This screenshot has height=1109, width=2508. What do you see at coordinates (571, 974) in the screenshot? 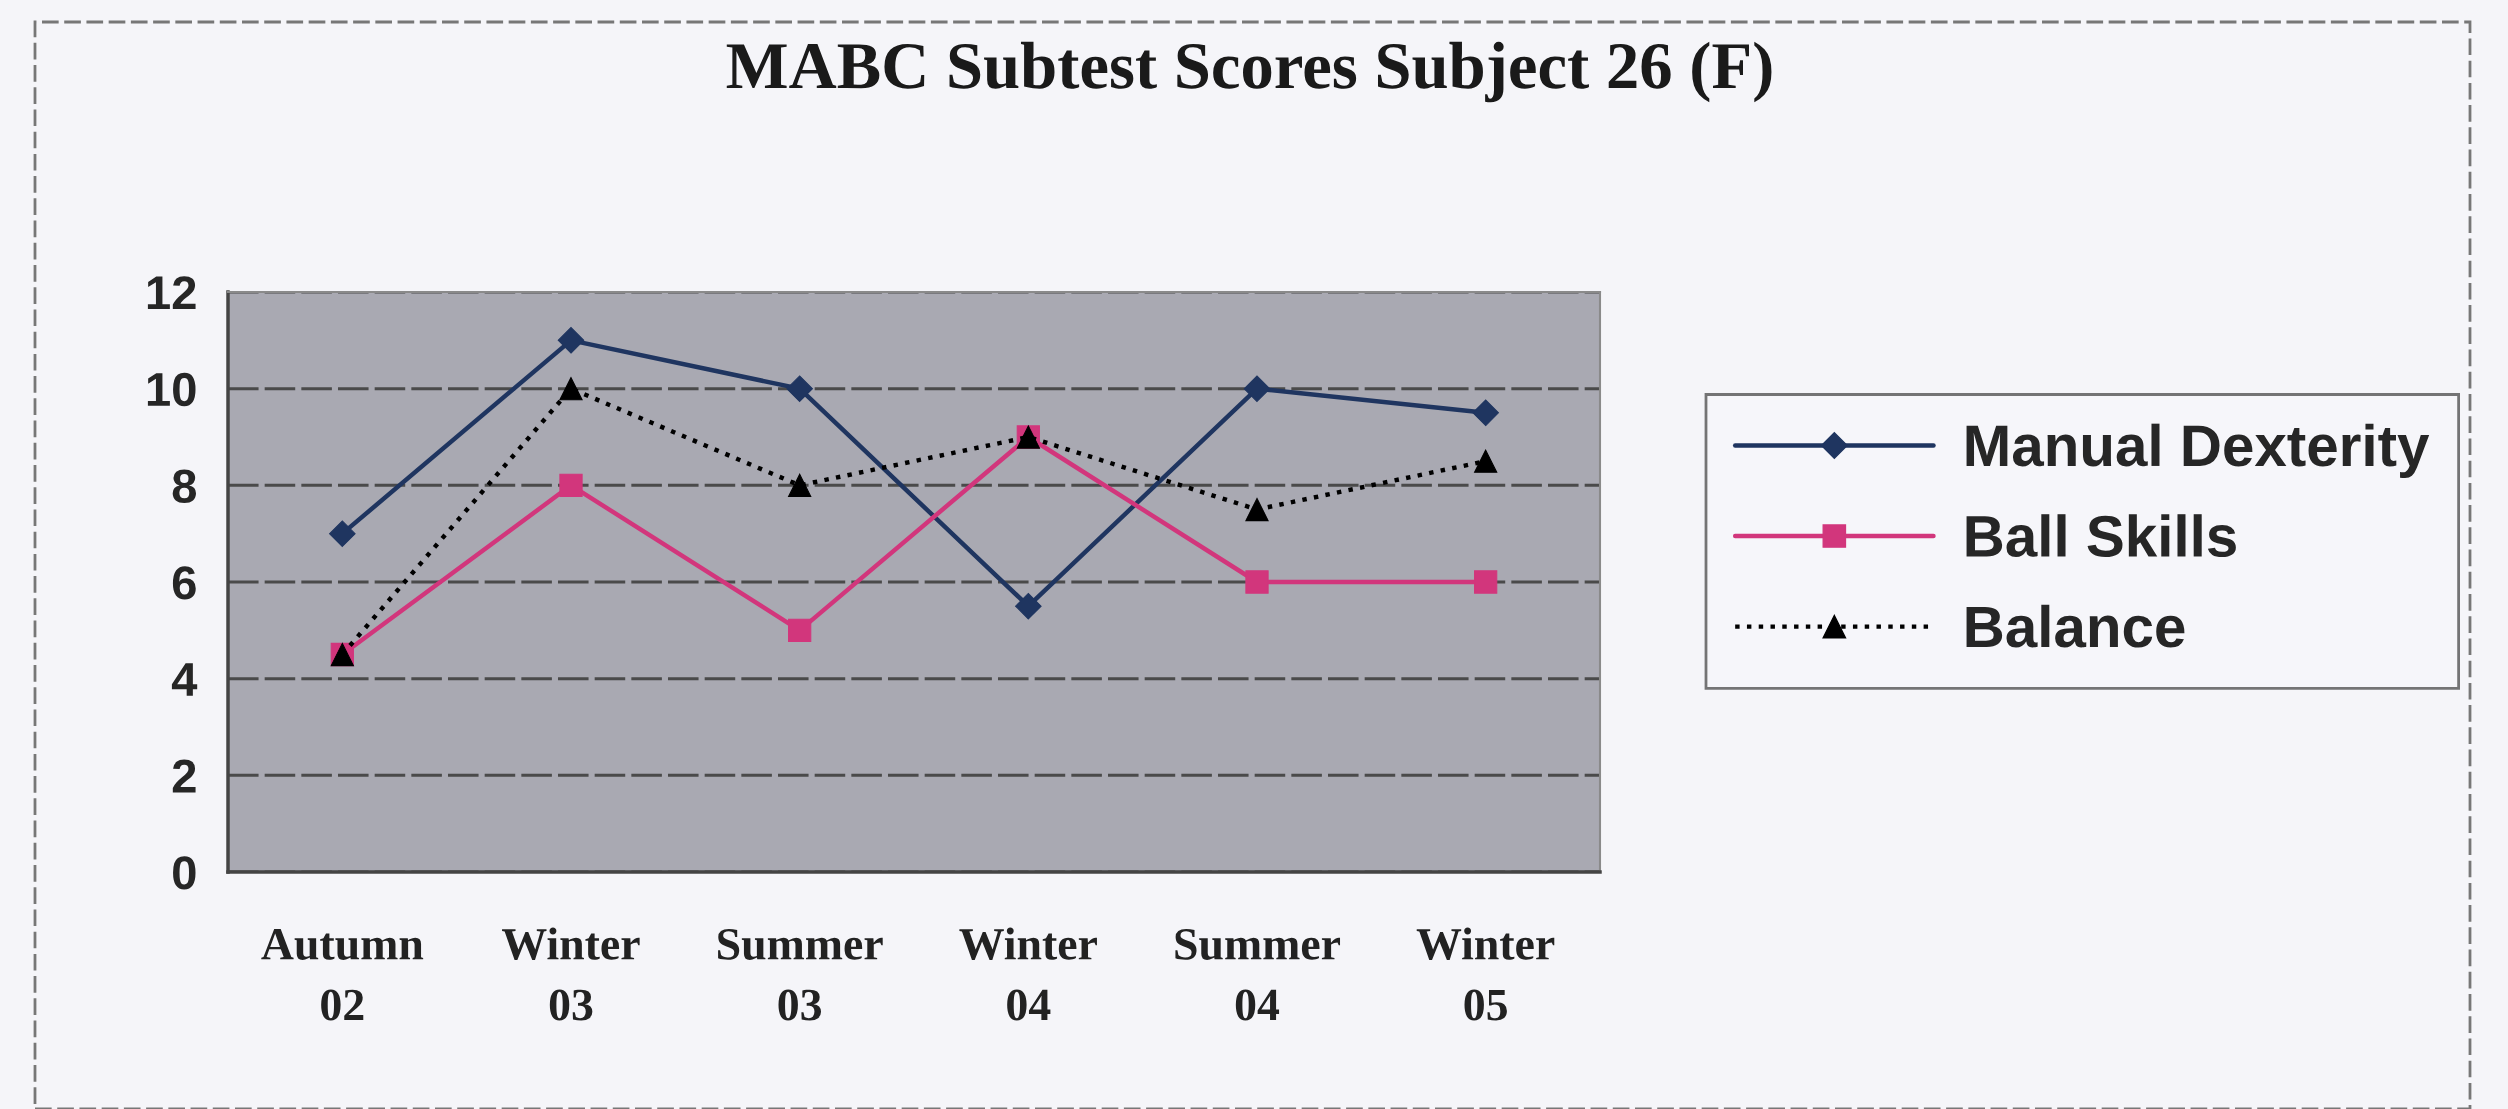
I see `x-tick-label: Winter 03` at bounding box center [571, 974].